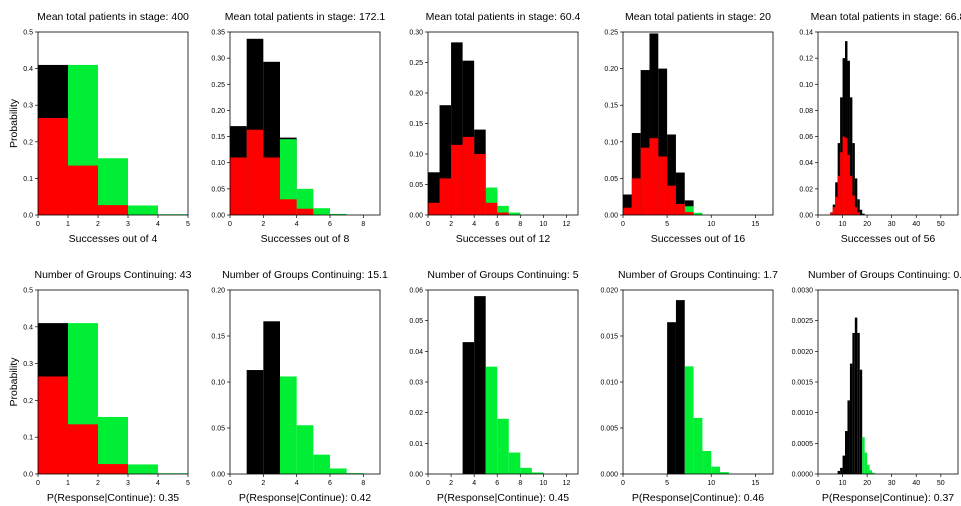 This screenshot has width=961, height=506. I want to click on y-tick-label: 0.12, so click(806, 59).